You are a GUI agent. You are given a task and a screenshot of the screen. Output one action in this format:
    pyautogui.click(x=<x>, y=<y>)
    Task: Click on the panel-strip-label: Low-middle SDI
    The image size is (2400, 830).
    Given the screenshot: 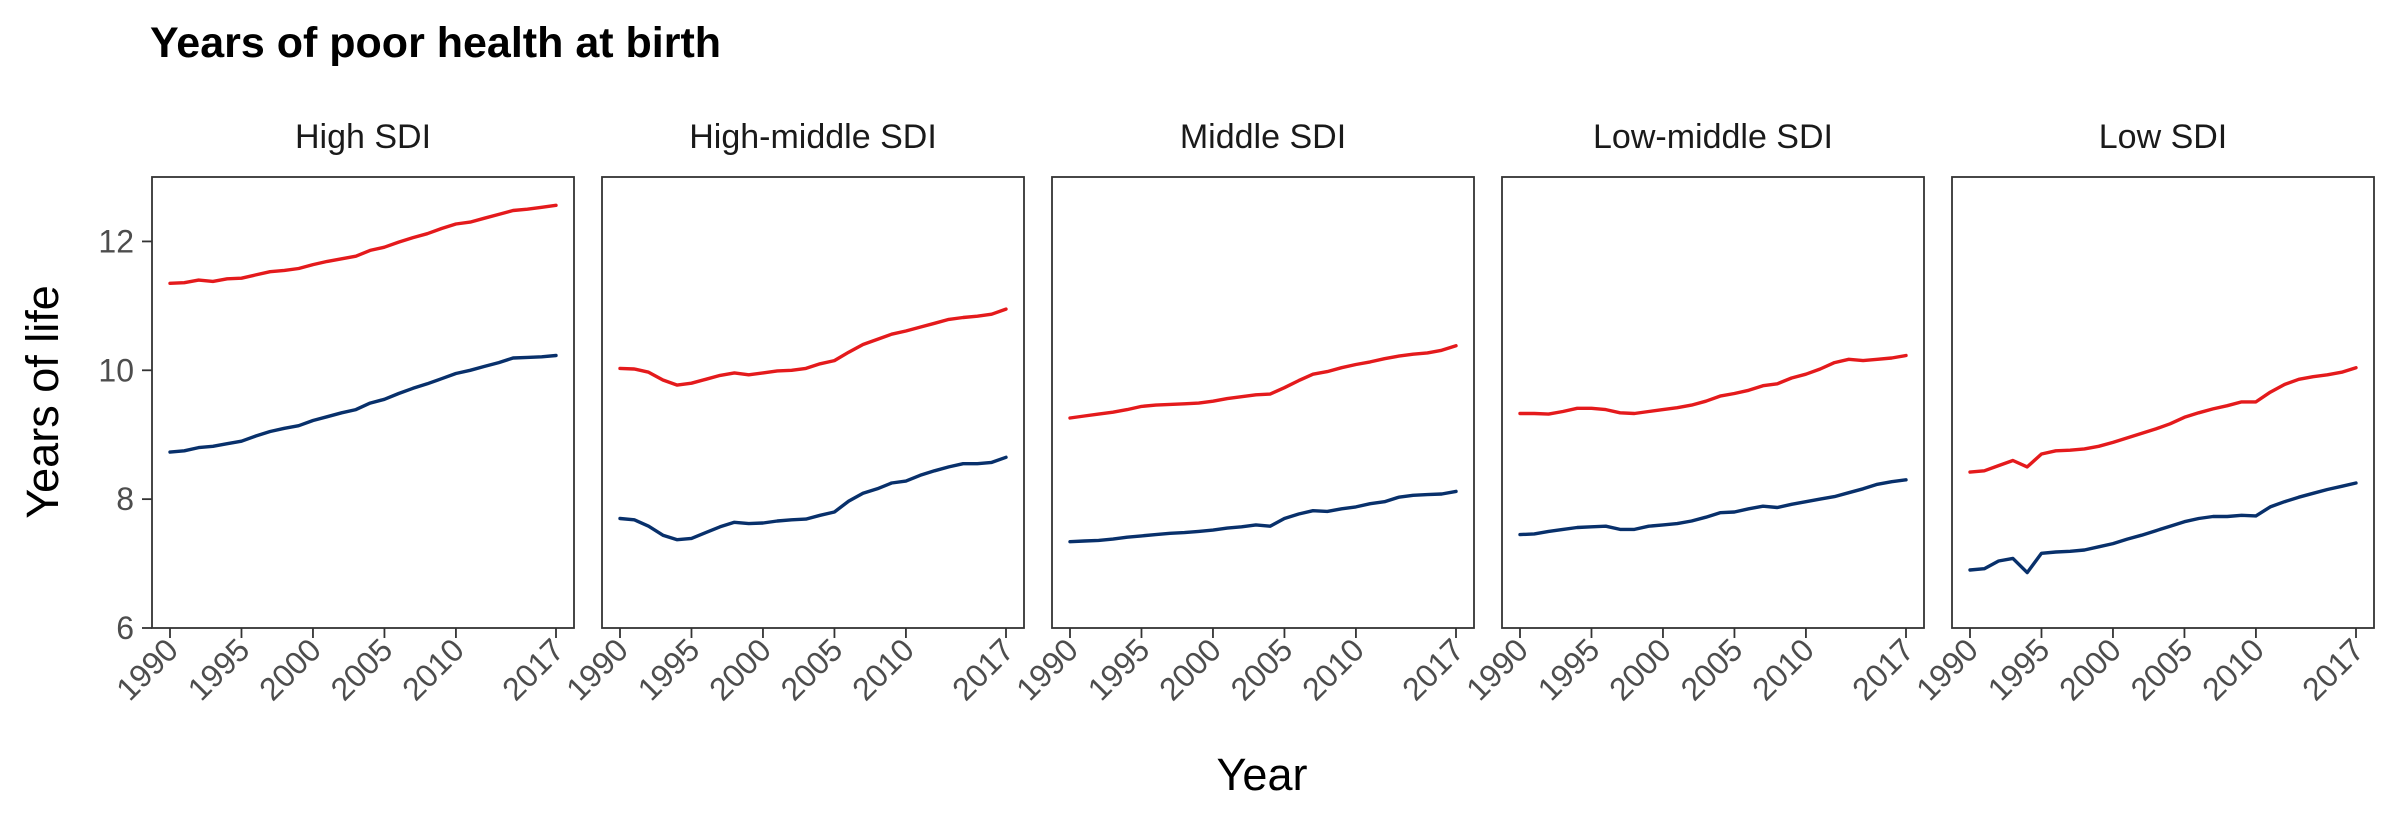 What is the action you would take?
    pyautogui.click(x=1713, y=137)
    